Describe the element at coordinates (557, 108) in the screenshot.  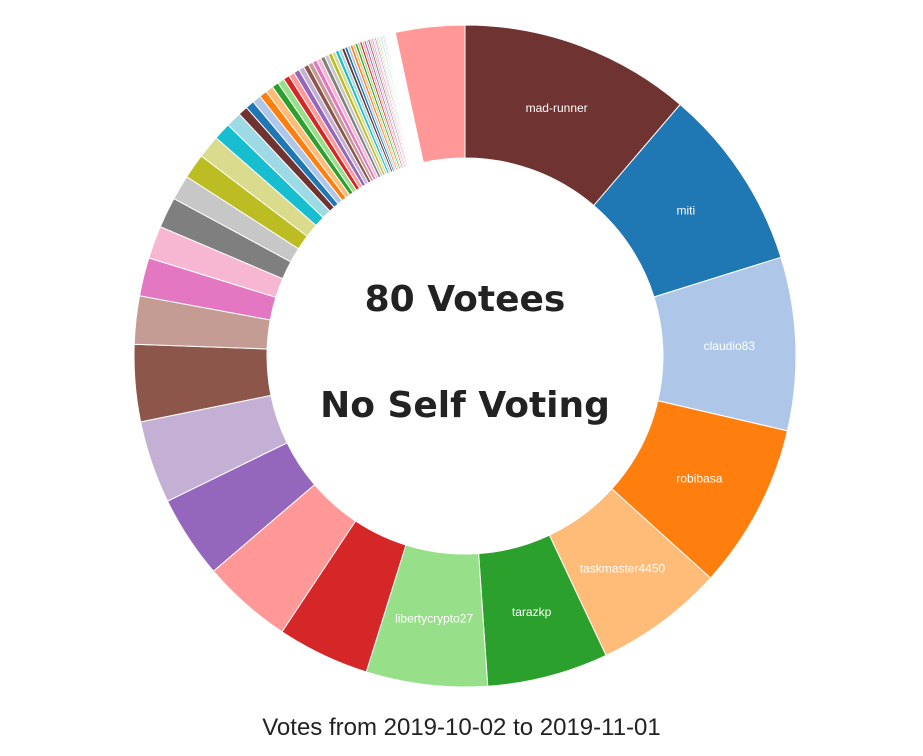
I see `slice-label: mad-runner` at that location.